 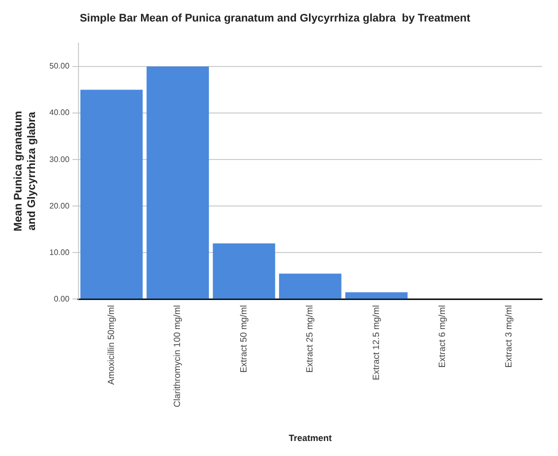 I want to click on x-tick-label: Clarithromycin 100 mg/ml, so click(x=177, y=356).